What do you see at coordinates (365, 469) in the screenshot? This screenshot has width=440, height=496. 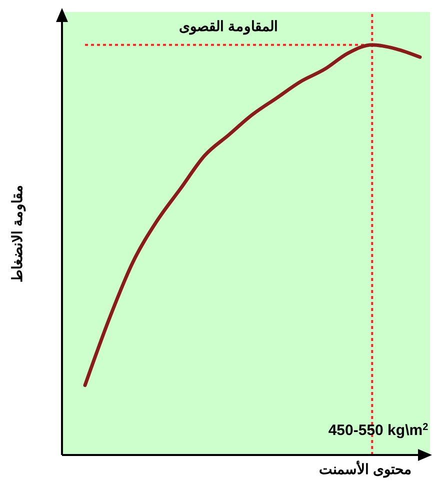 I see `x-axis-title: محتوى الأسمنت` at bounding box center [365, 469].